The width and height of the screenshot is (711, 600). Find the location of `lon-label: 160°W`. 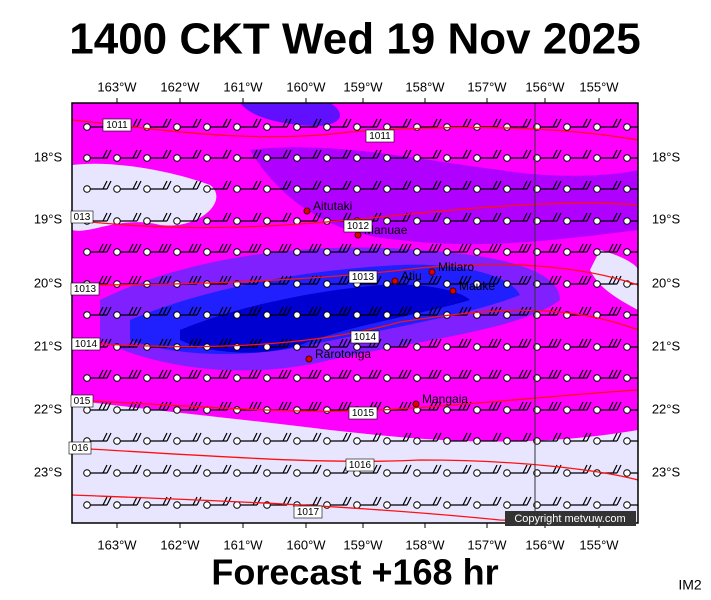

lon-label: 160°W is located at coordinates (306, 86).